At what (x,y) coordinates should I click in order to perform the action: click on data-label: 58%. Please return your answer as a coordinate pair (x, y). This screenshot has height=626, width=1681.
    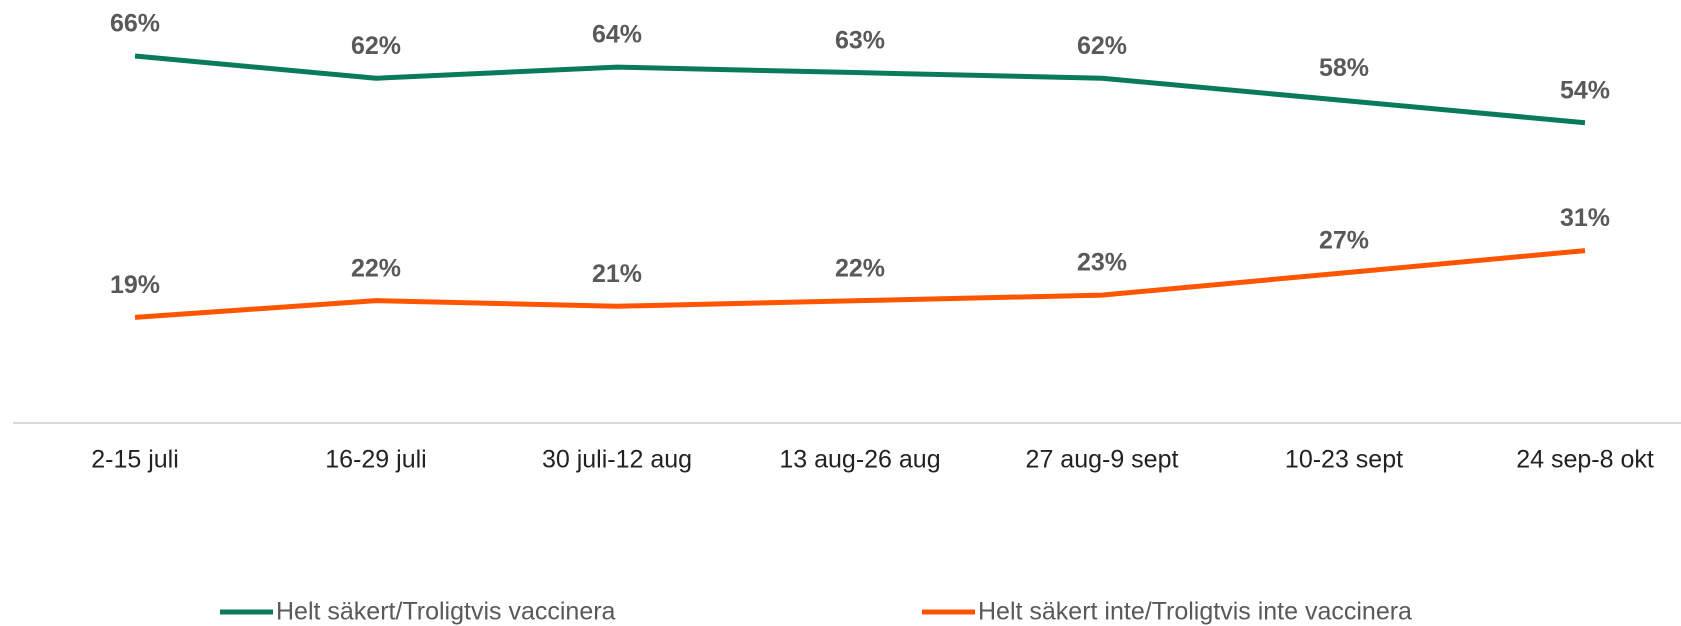
    Looking at the image, I should click on (1344, 68).